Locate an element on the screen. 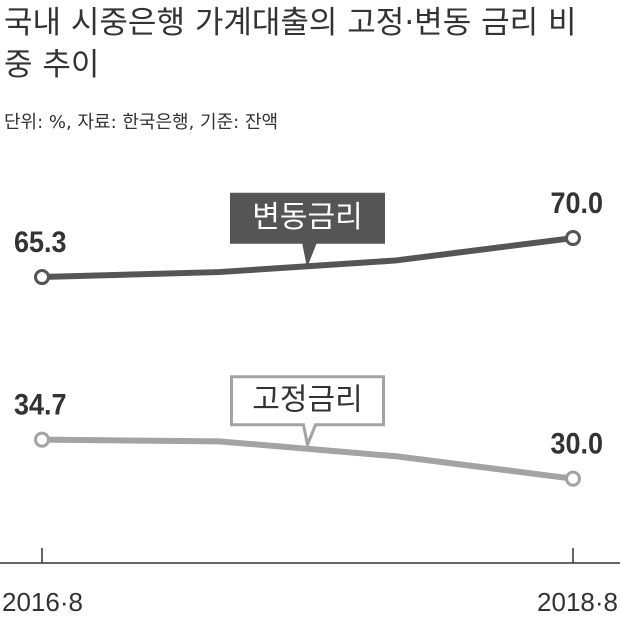 The height and width of the screenshot is (620, 620). x-tick-label: 2016·8 is located at coordinates (42, 602).